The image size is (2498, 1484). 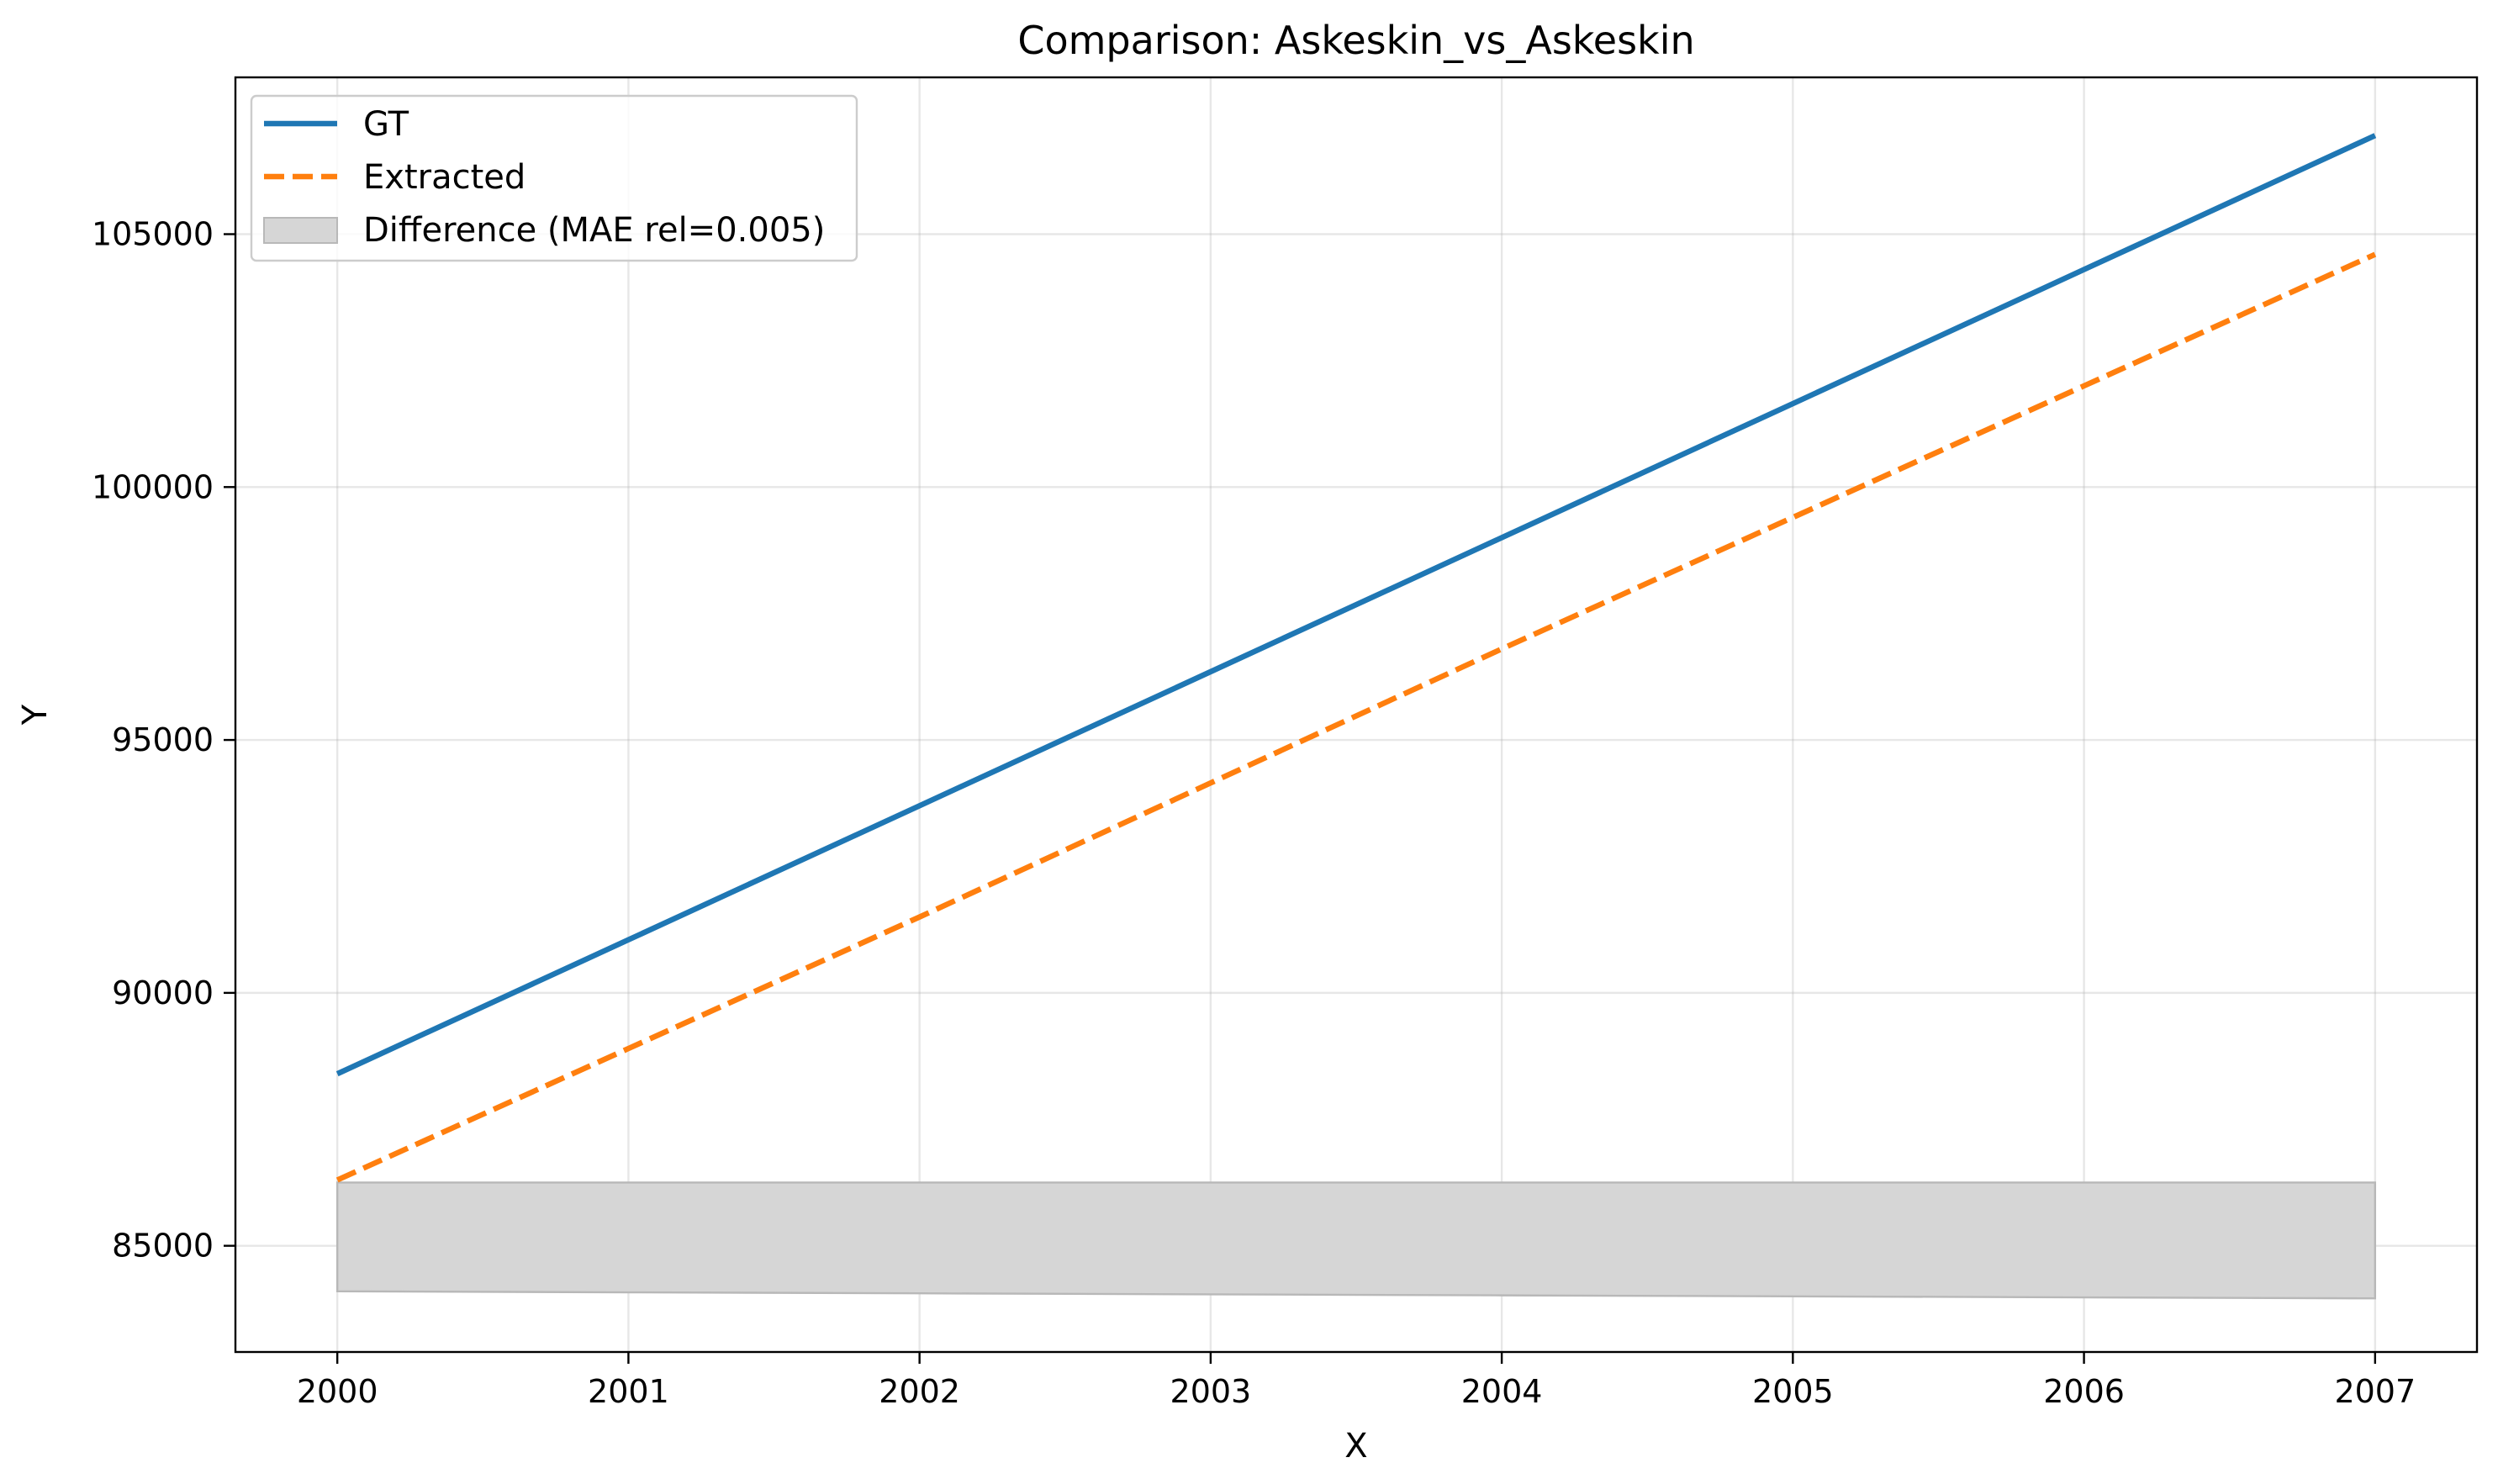 I want to click on y-tick-label: 100000, so click(x=153, y=486).